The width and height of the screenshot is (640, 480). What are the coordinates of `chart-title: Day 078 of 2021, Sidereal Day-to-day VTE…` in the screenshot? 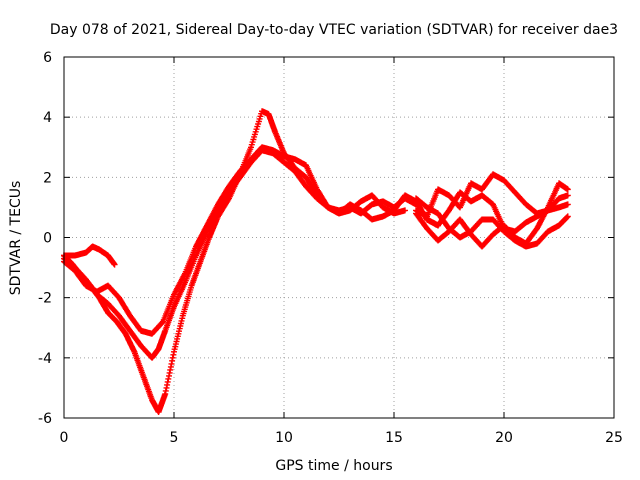 It's located at (334, 30).